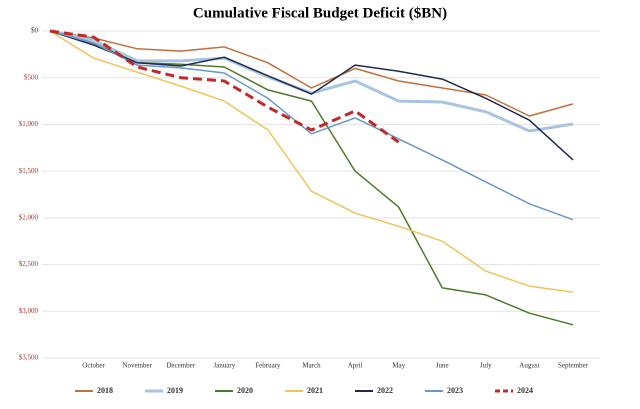  Describe the element at coordinates (442, 366) in the screenshot. I see `x-tick-label: June` at that location.